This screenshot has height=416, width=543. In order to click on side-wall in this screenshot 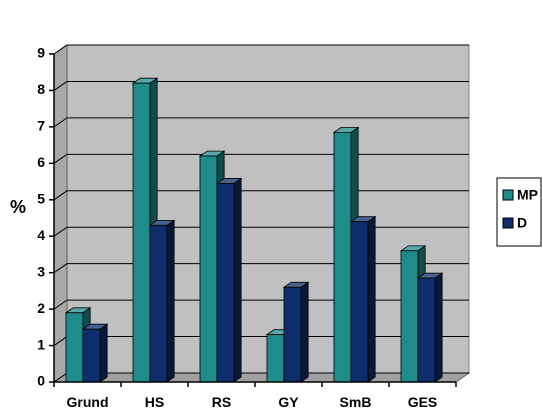, I will do `click(60, 213)`.